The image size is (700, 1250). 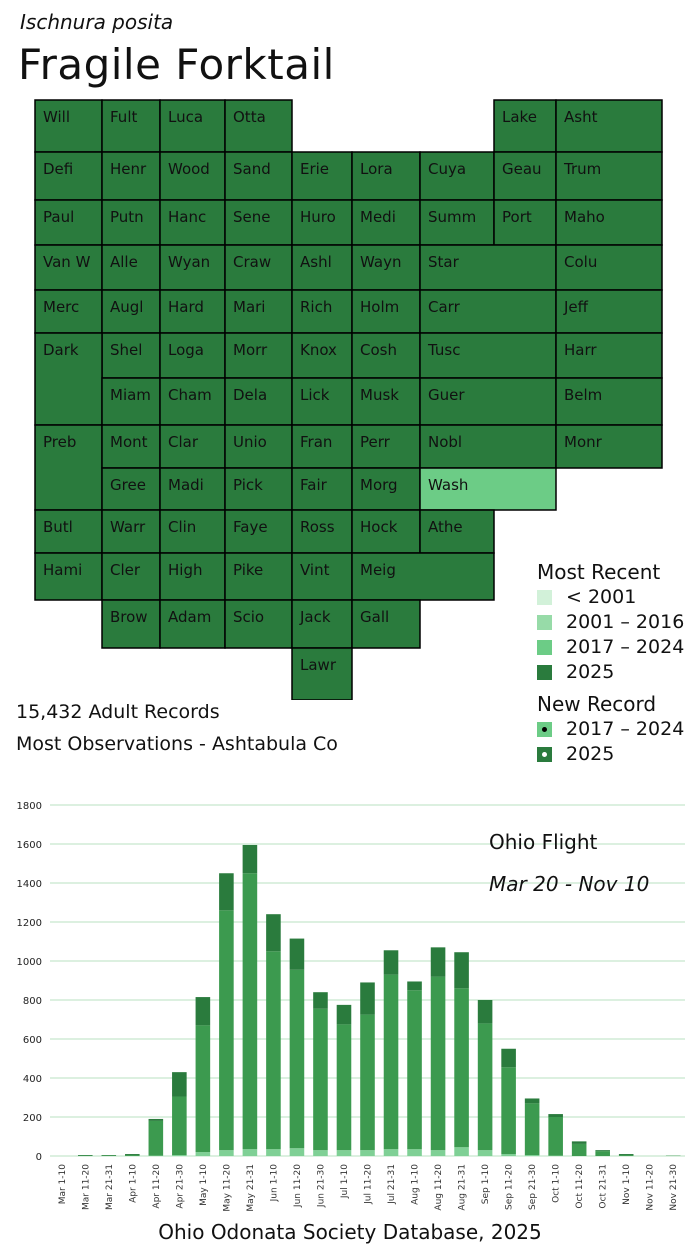 I want to click on legend-label: 2017 – 2024, so click(x=625, y=729).